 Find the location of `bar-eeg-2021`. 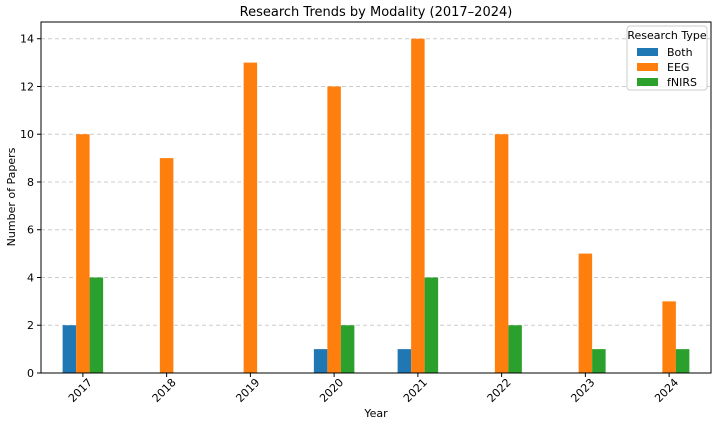

bar-eeg-2021 is located at coordinates (418, 205).